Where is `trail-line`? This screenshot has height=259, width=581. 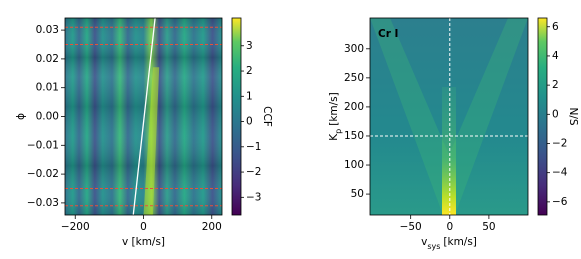 trail-line is located at coordinates (144, 116).